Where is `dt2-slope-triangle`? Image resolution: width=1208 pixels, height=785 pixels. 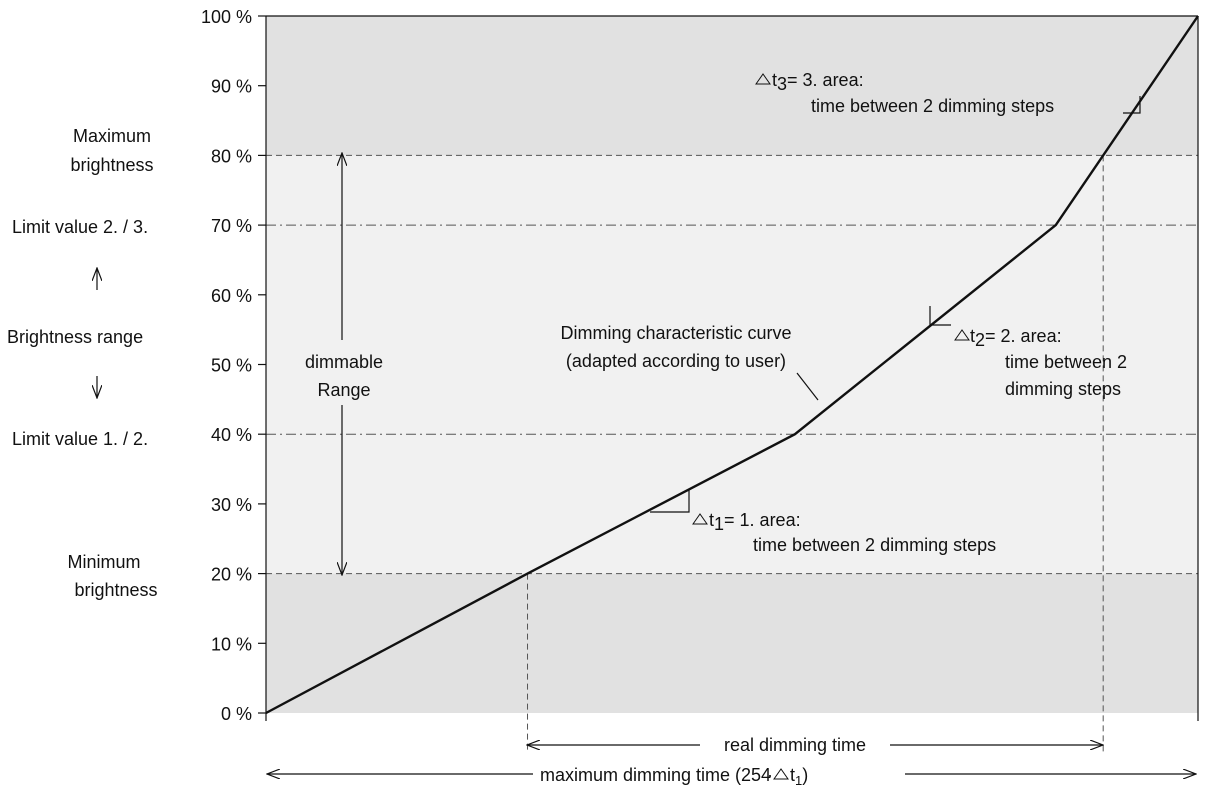
dt2-slope-triangle is located at coordinates (940, 316).